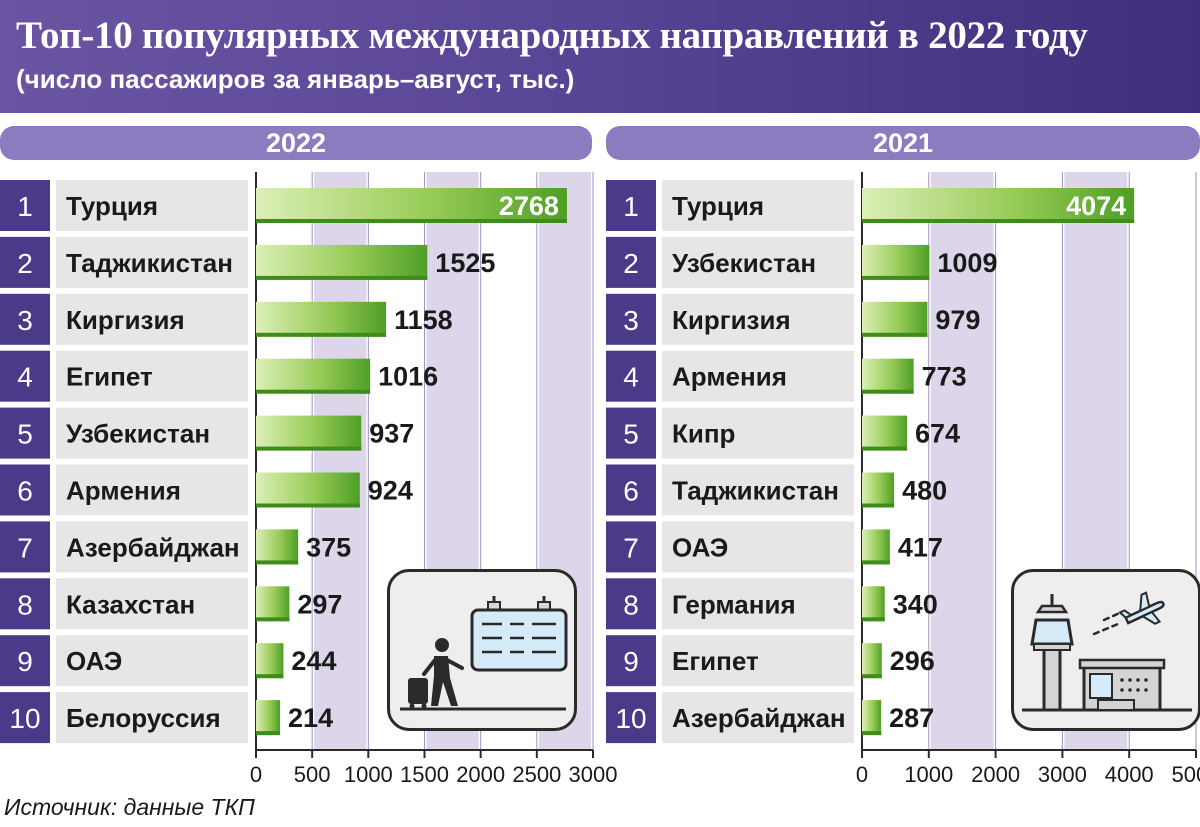  Describe the element at coordinates (967, 263) in the screenshot. I see `value-label: 1009` at that location.